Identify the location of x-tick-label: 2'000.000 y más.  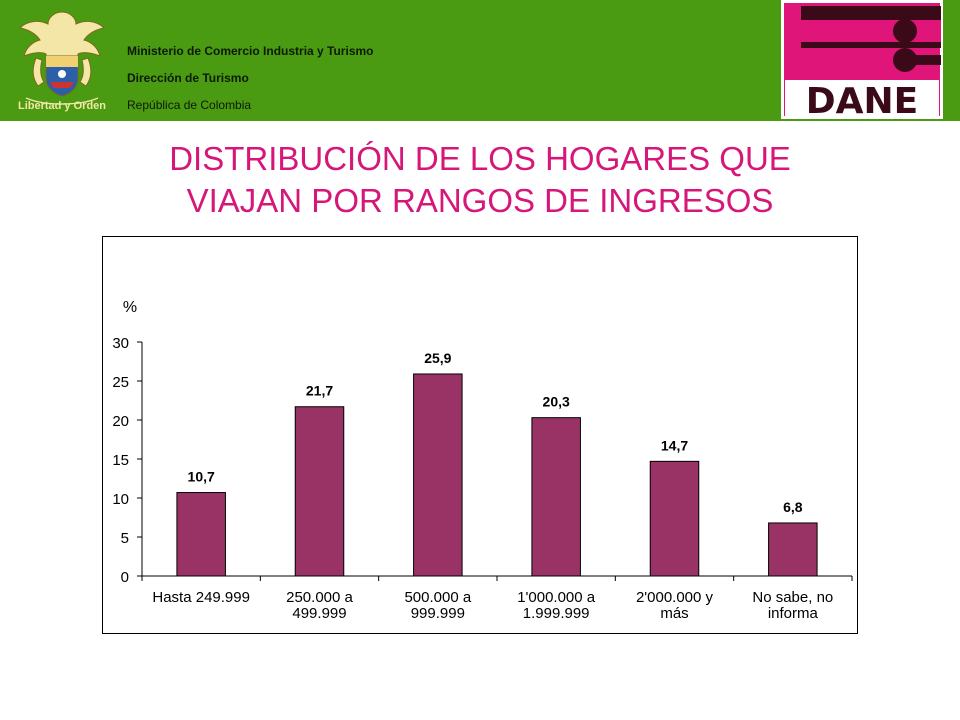
(675, 605).